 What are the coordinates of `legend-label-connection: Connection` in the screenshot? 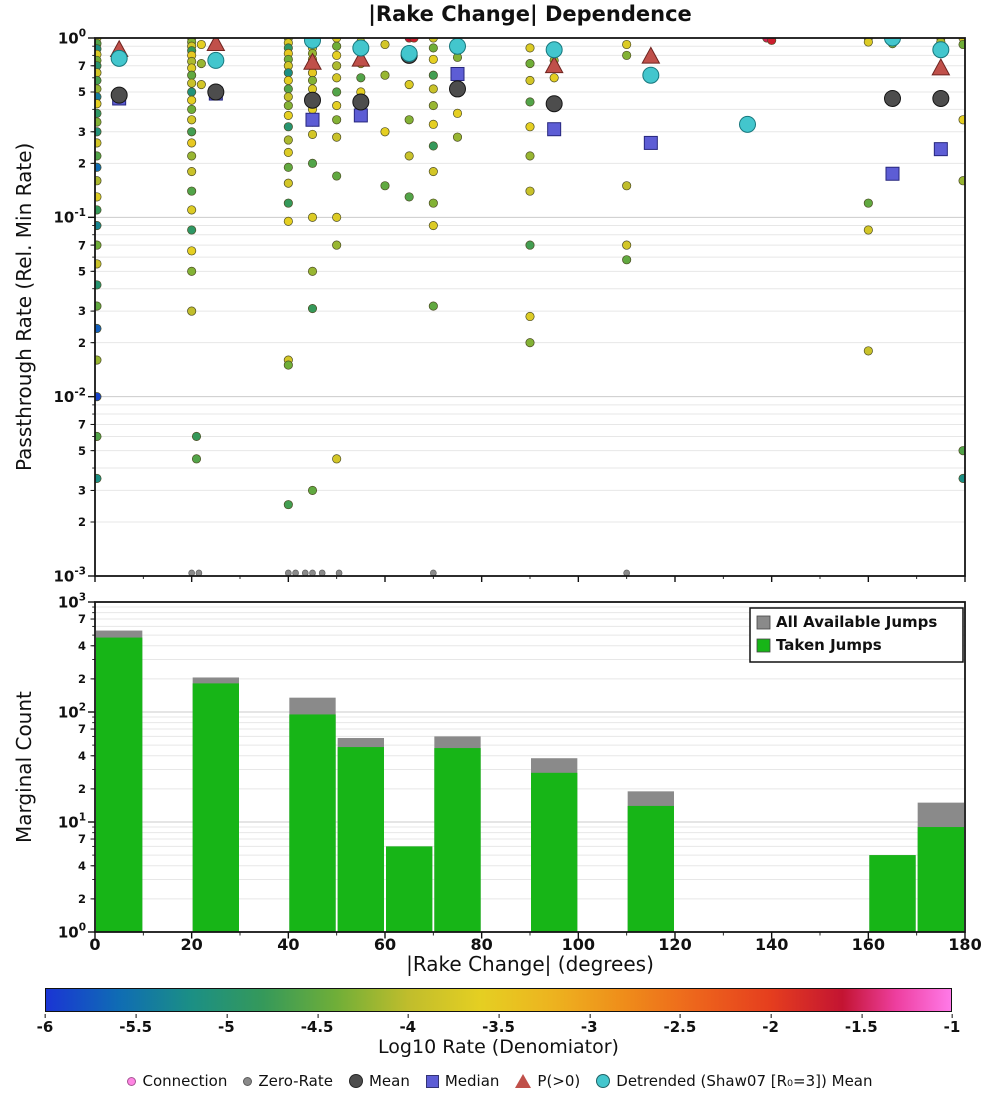 It's located at (185, 1081).